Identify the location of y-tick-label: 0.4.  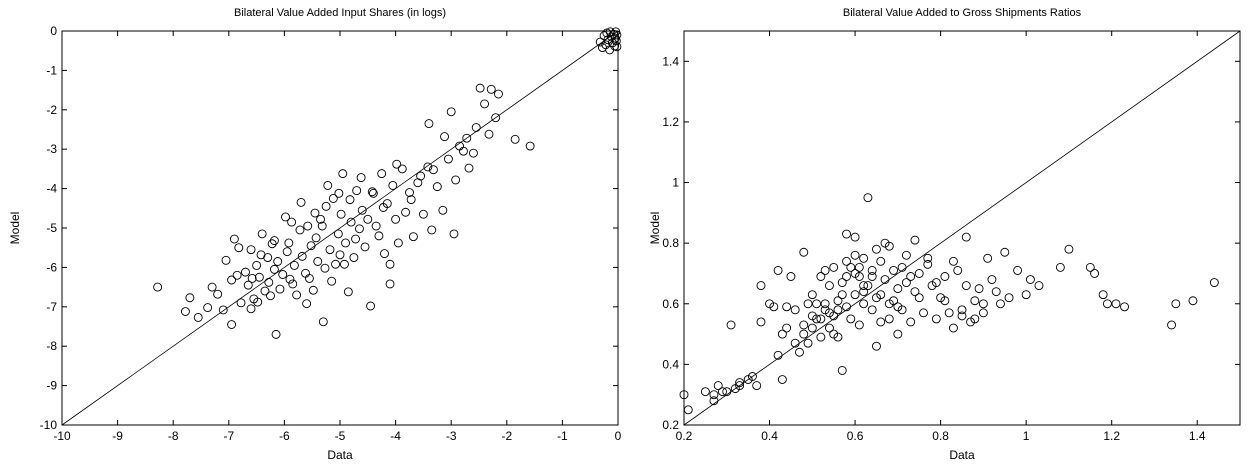
(670, 364).